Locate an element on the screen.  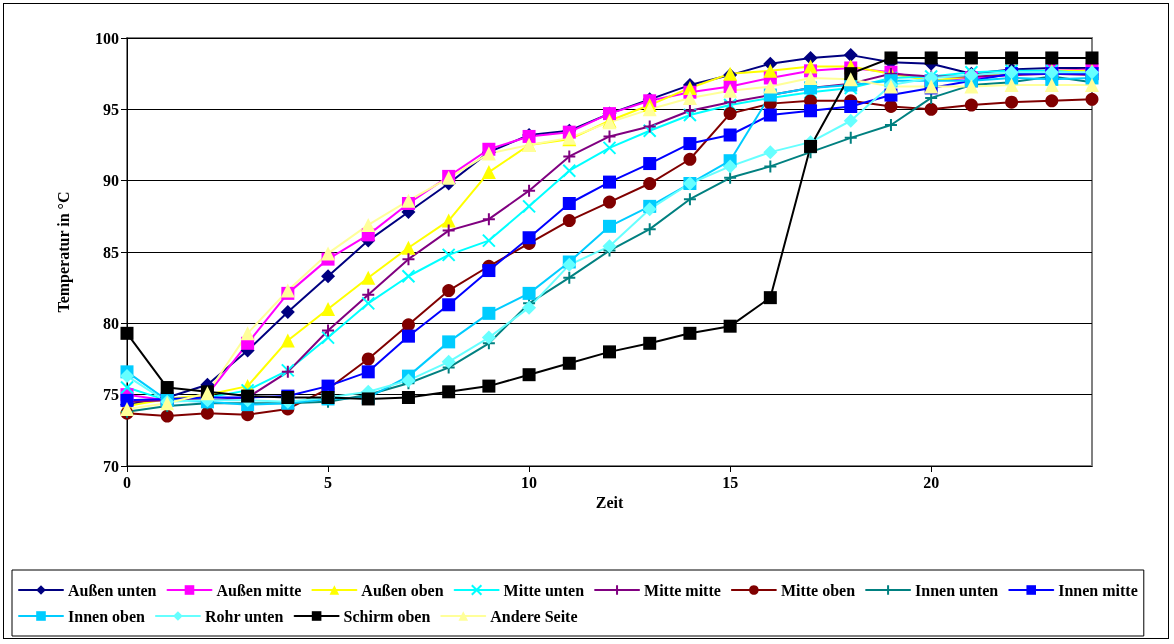
legend-label: Mitte oben is located at coordinates (818, 590).